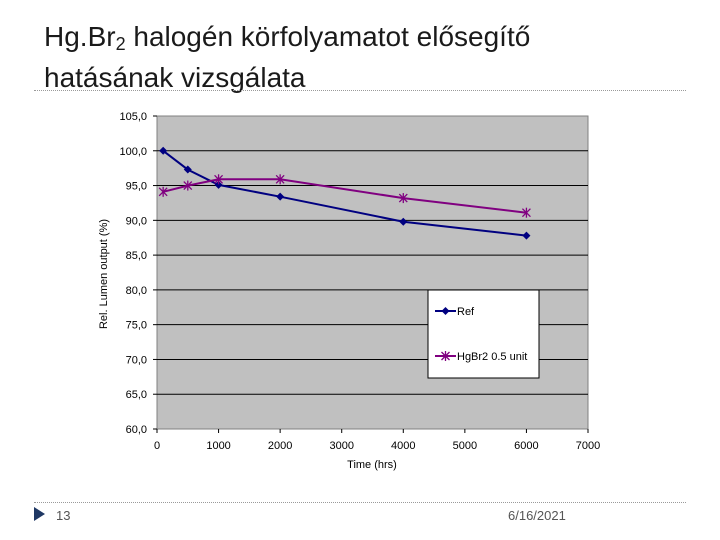 Image resolution: width=720 pixels, height=540 pixels. What do you see at coordinates (136, 256) in the screenshot?
I see `y-tick-label: 85,0` at bounding box center [136, 256].